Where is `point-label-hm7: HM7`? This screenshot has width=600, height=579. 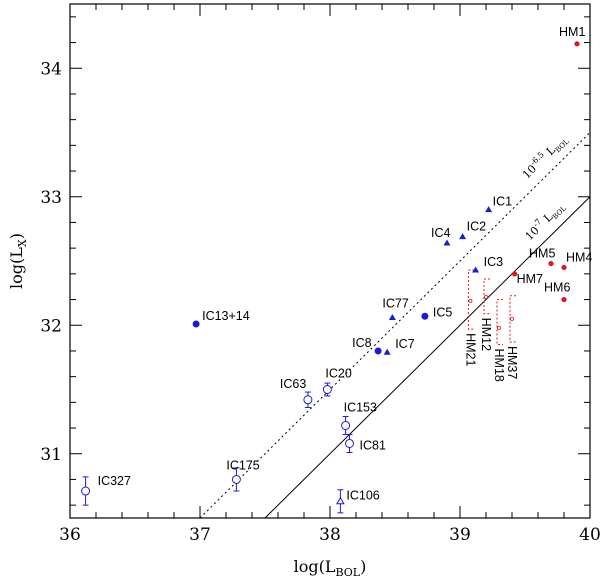
point-label-hm7: HM7 is located at coordinates (530, 279).